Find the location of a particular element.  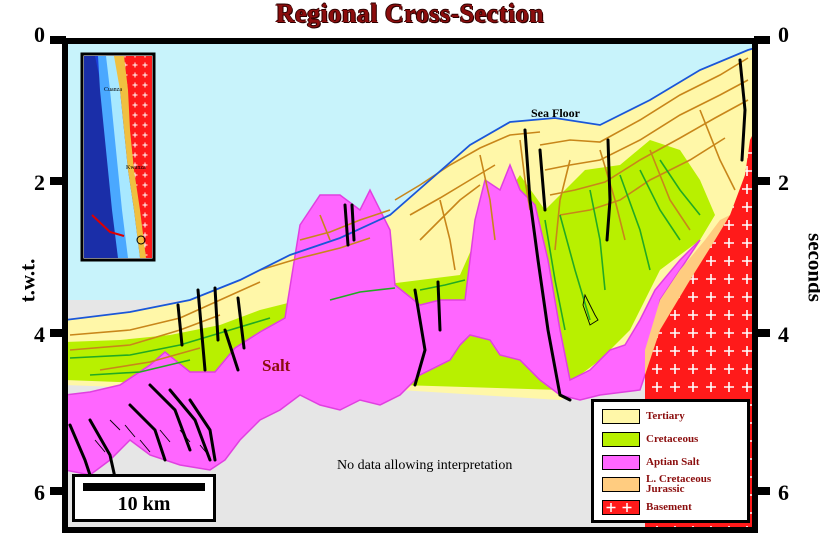

legend-item-tertiary: Tertiary is located at coordinates (643, 416).